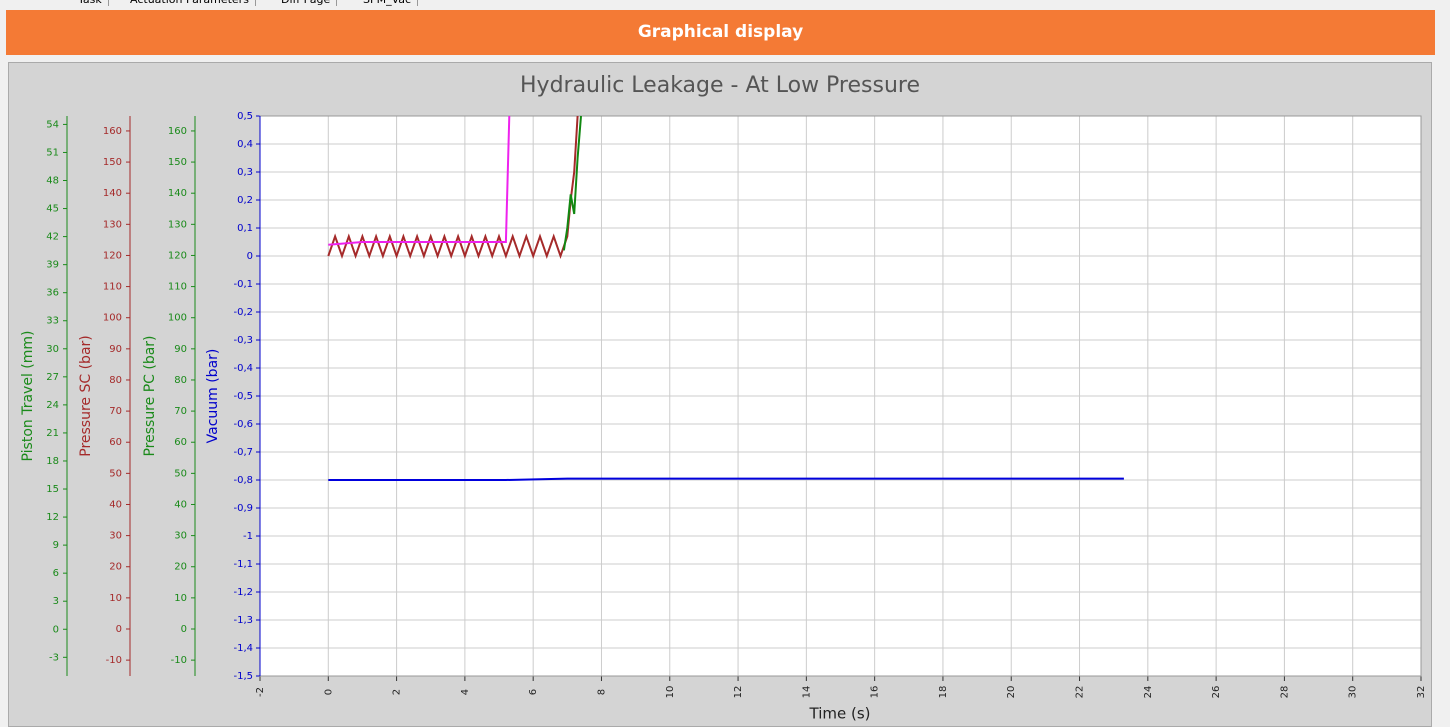  Describe the element at coordinates (52, 433) in the screenshot. I see `y-tick-label: 21` at that location.